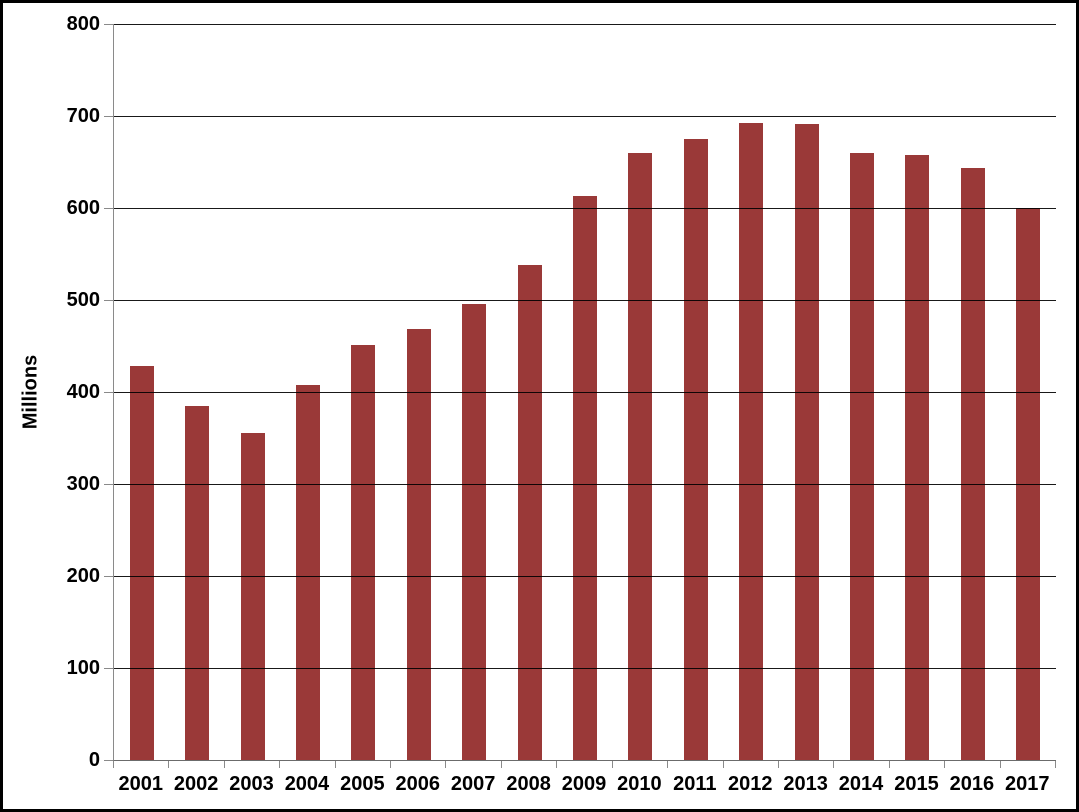 The height and width of the screenshot is (812, 1079). Describe the element at coordinates (528, 784) in the screenshot. I see `x-tick-label-2008: 2008` at that location.